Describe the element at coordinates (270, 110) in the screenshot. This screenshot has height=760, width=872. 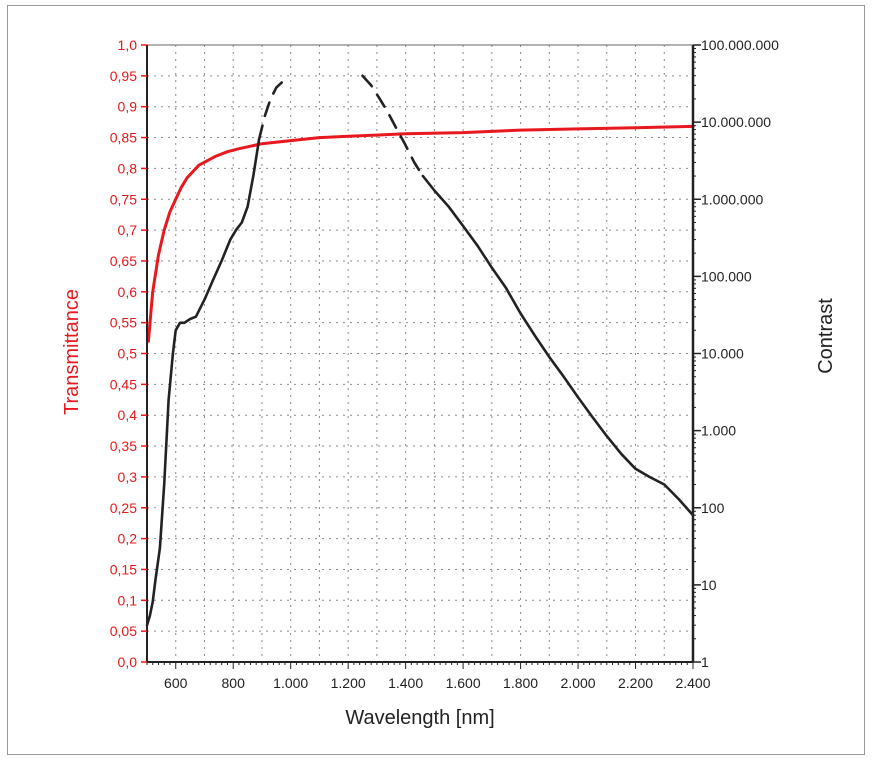
I see `series-contrast-dashed` at that location.